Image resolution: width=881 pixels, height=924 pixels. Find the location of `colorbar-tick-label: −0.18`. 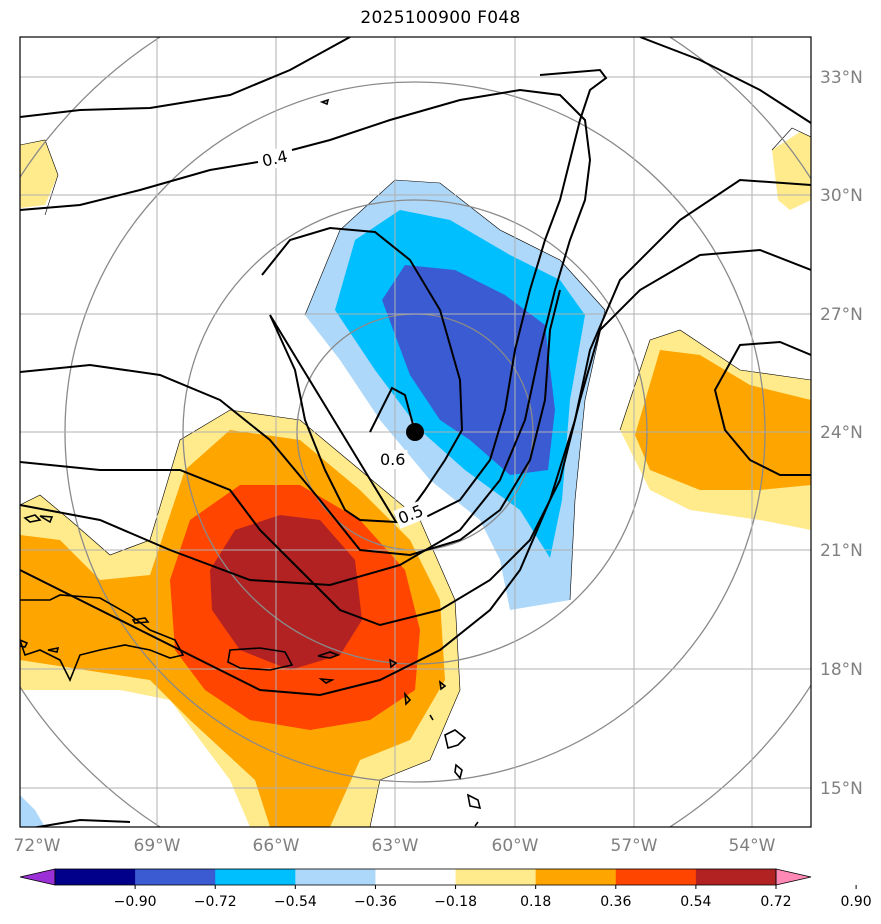

colorbar-tick-label: −0.18 is located at coordinates (455, 902).